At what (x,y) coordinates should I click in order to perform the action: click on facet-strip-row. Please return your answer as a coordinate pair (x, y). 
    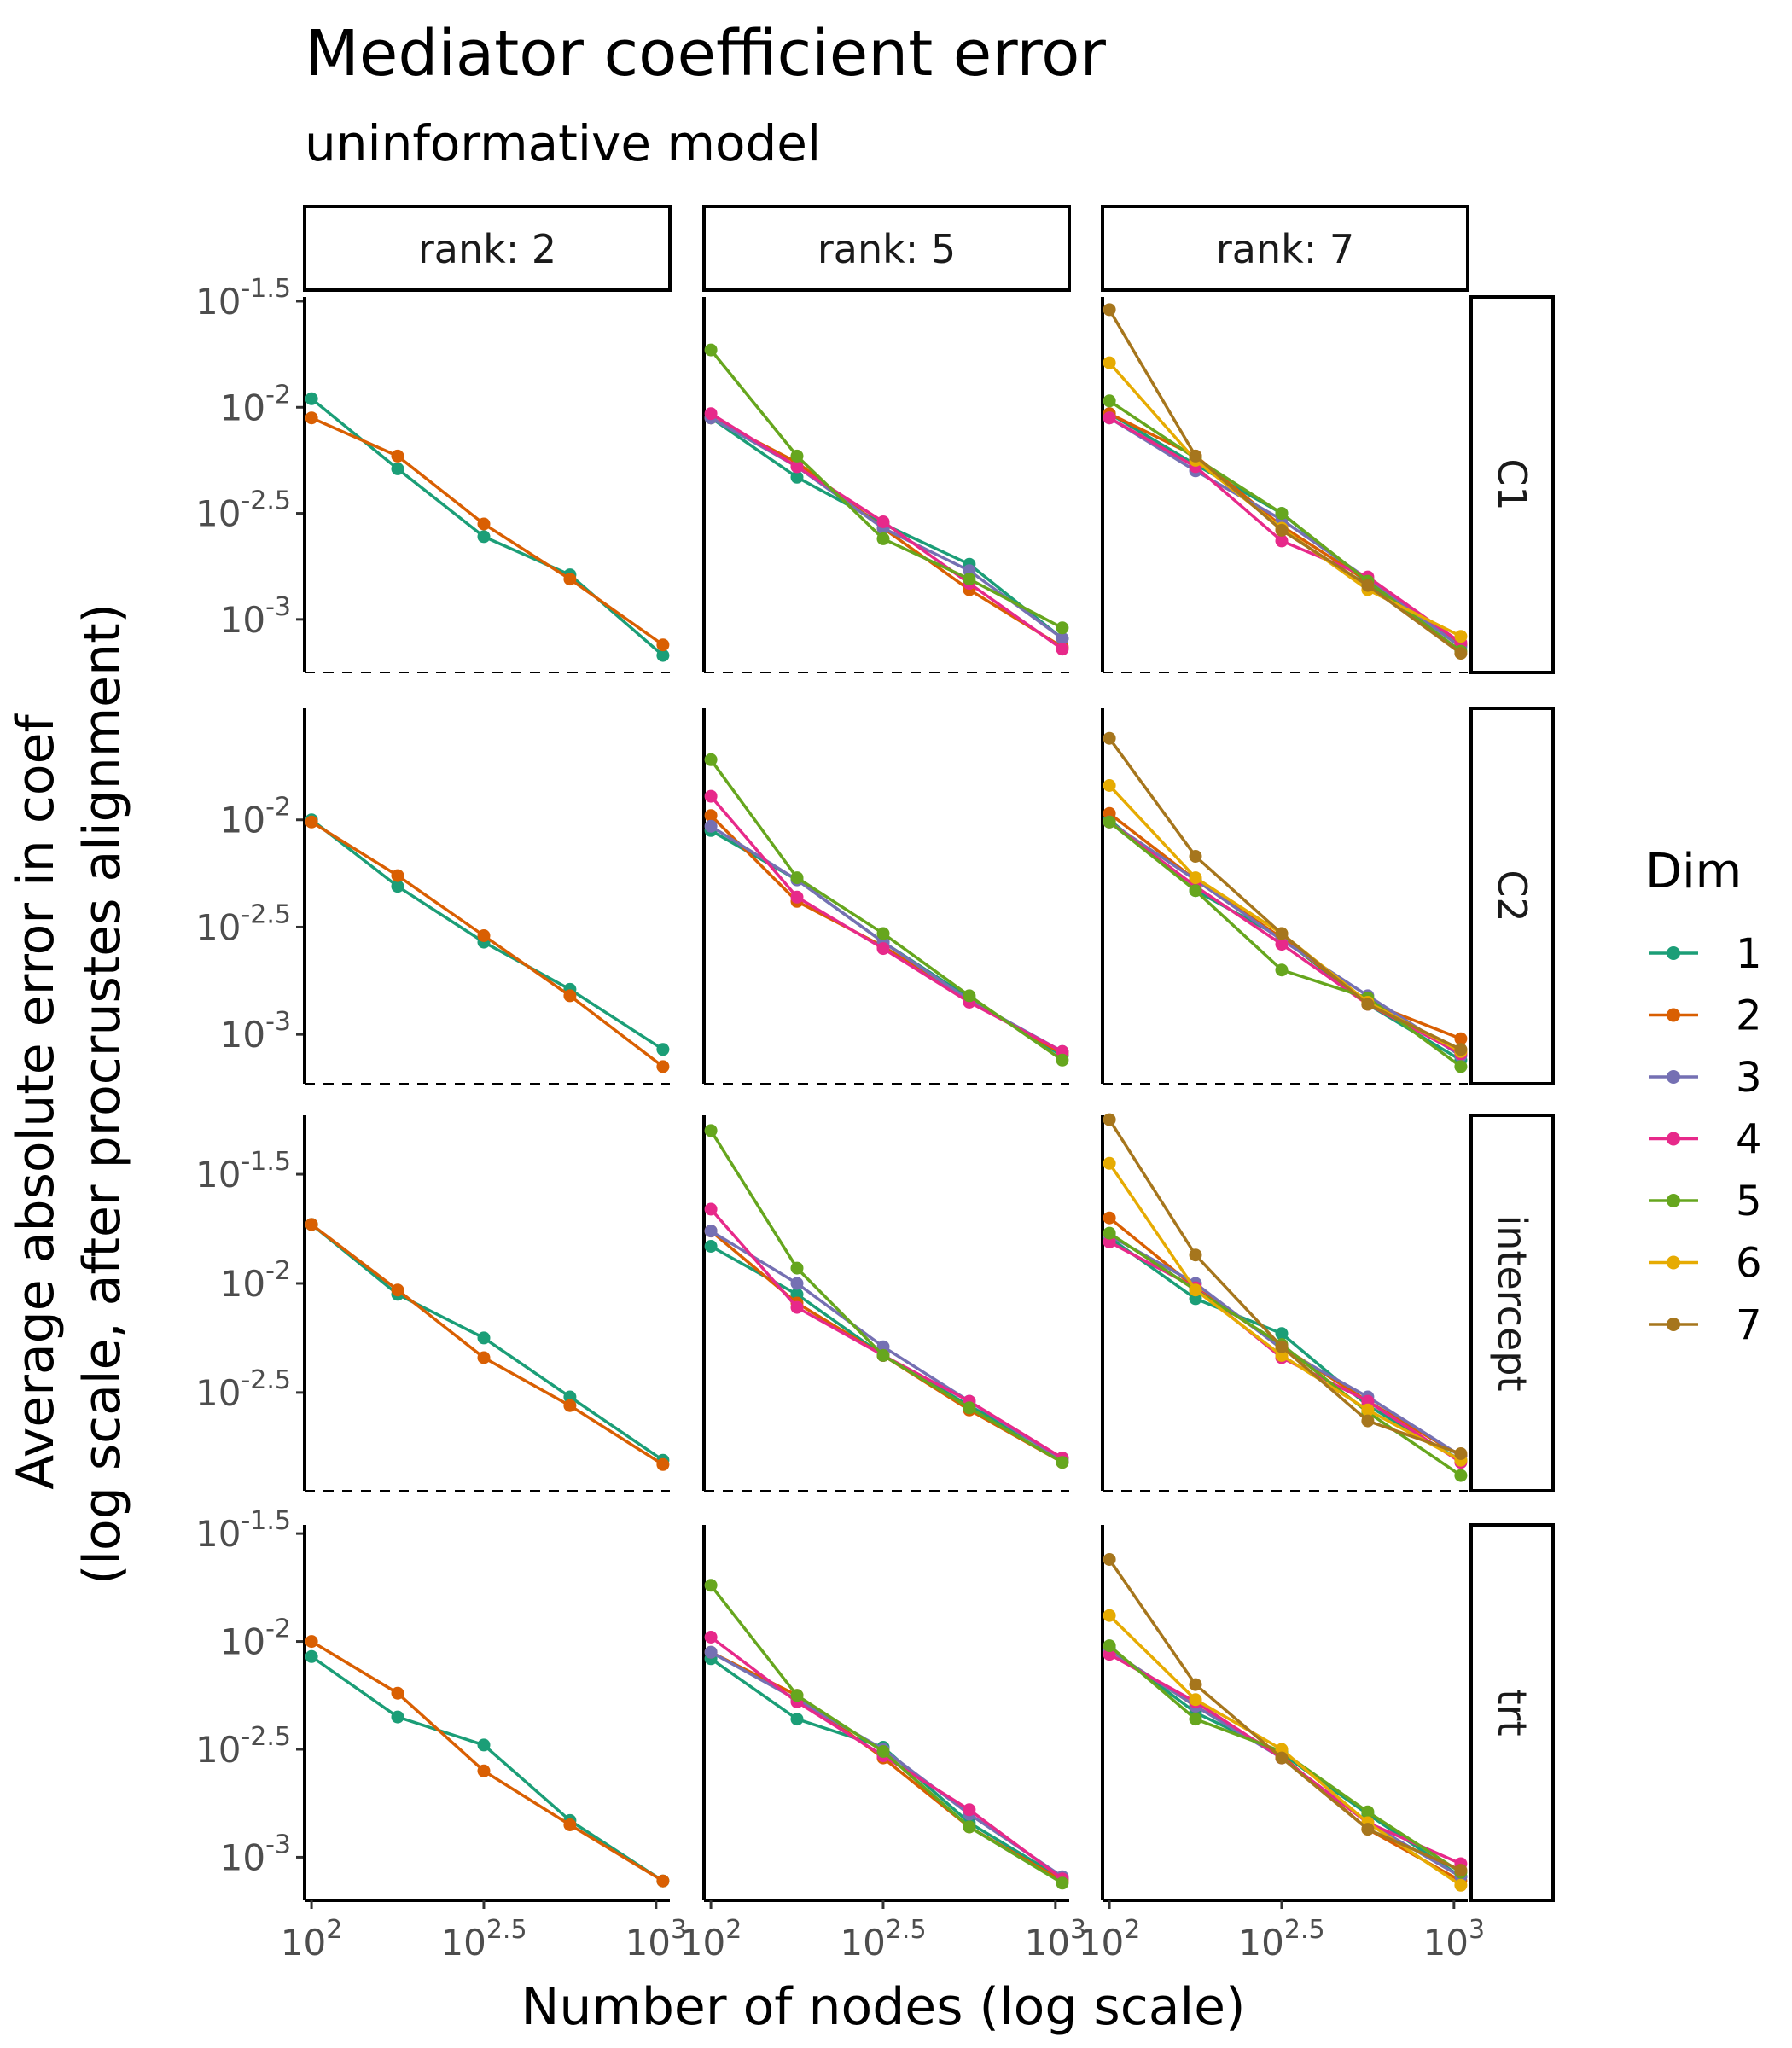
    Looking at the image, I should click on (1512, 1712).